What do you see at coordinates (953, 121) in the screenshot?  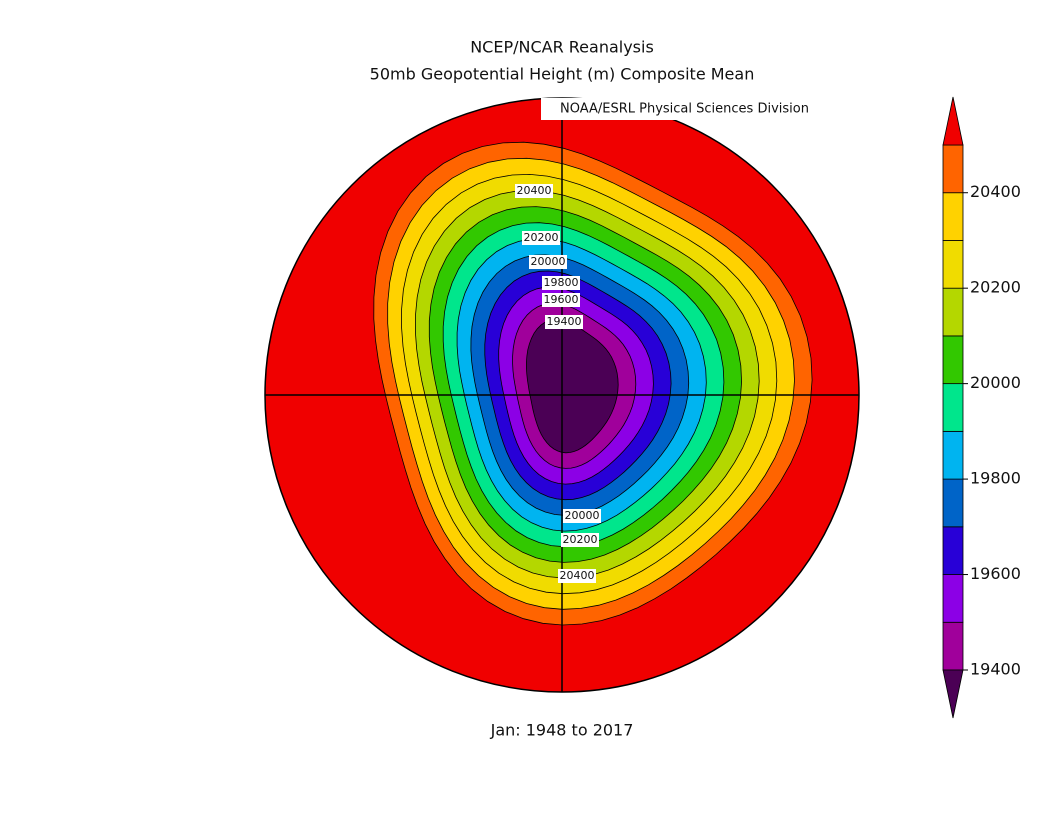 I see `colorbar-over` at bounding box center [953, 121].